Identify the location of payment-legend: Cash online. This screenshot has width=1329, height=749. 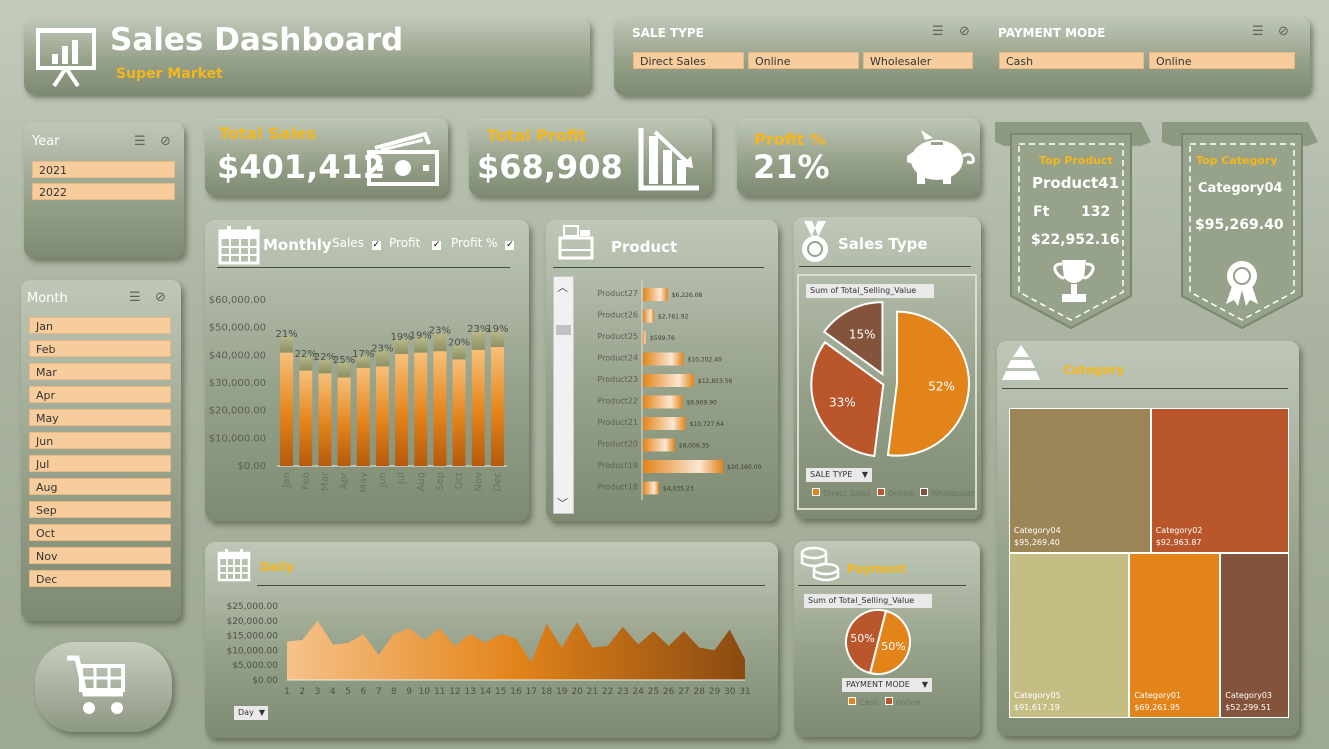
(887, 702).